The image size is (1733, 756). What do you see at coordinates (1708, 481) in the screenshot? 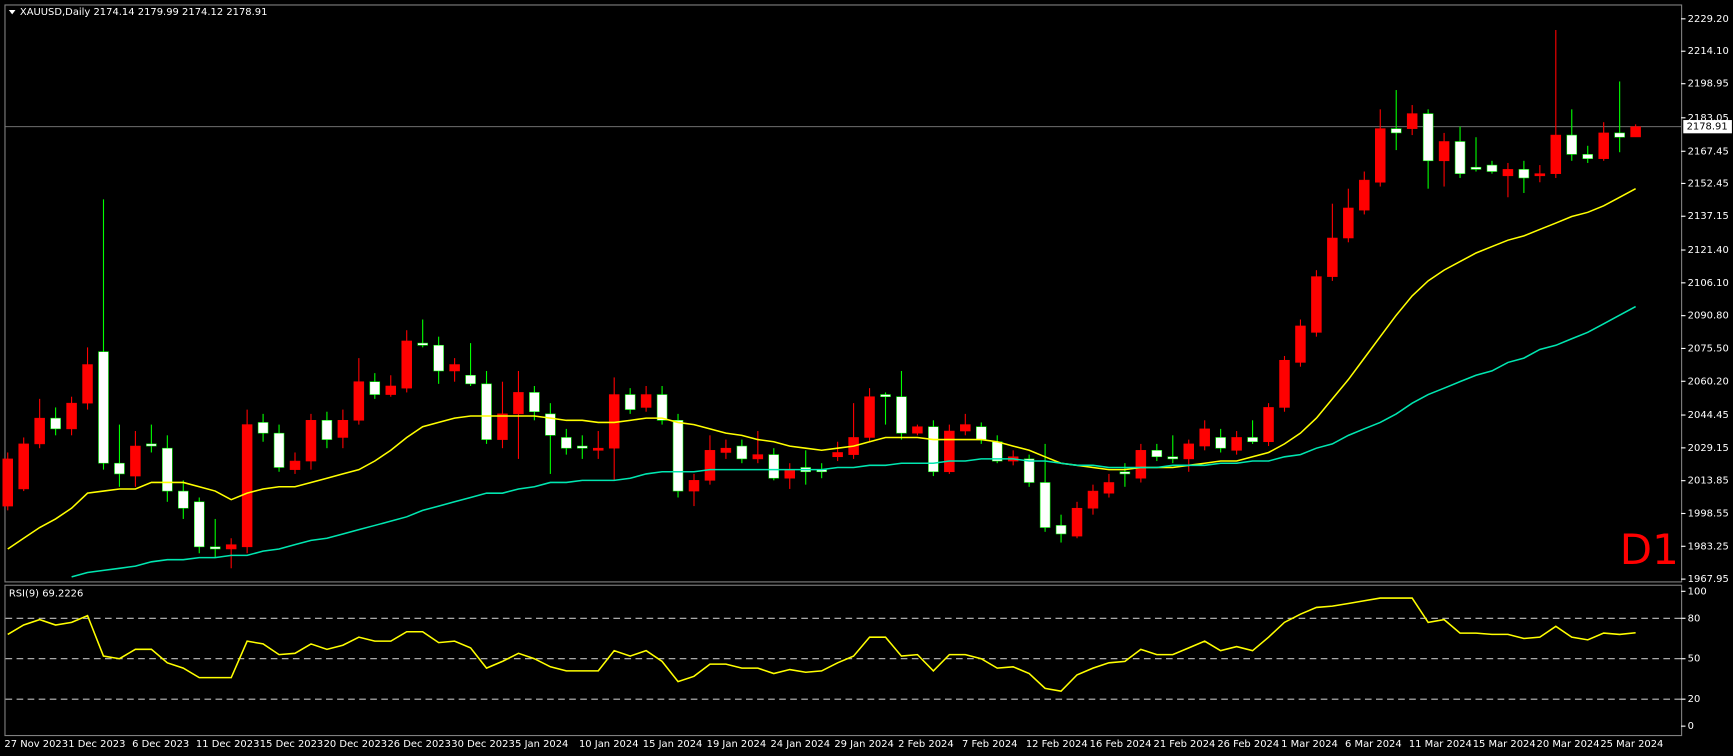
I see `y-tick-label: 2013.85` at bounding box center [1708, 481].